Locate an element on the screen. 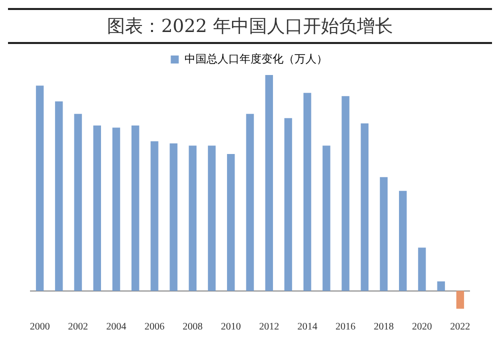 The height and width of the screenshot is (350, 500). chart-title: 图表：2022 年中国人口开始负增长 is located at coordinates (250, 26).